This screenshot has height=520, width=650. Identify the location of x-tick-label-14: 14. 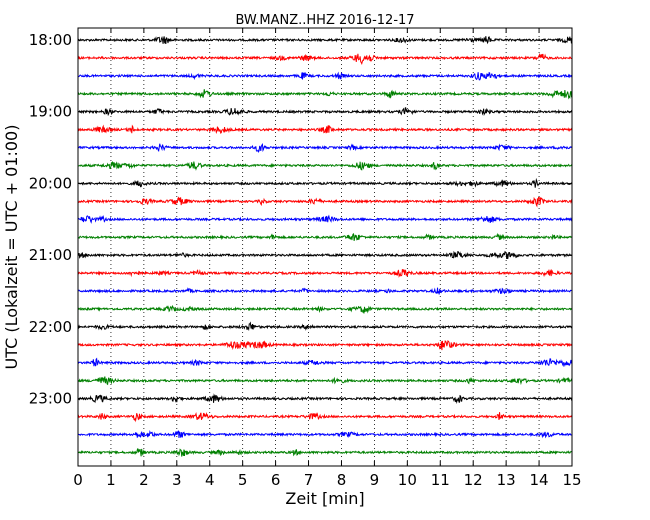
(539, 480).